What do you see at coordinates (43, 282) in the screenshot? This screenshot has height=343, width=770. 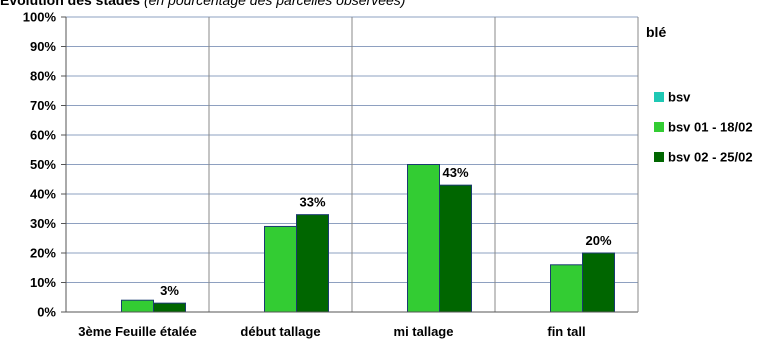 I see `y-tick-label: 10%` at bounding box center [43, 282].